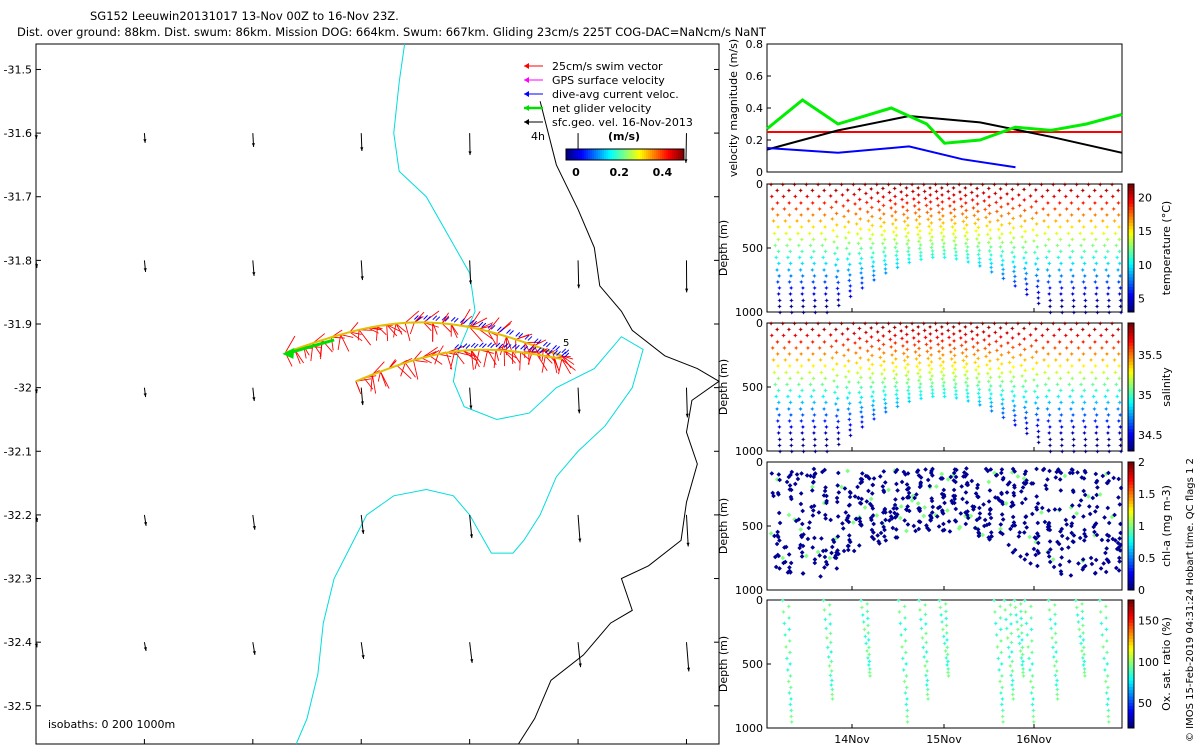 The image size is (1200, 750). I want to click on map-y-tick-label: -32.5, so click(18, 706).